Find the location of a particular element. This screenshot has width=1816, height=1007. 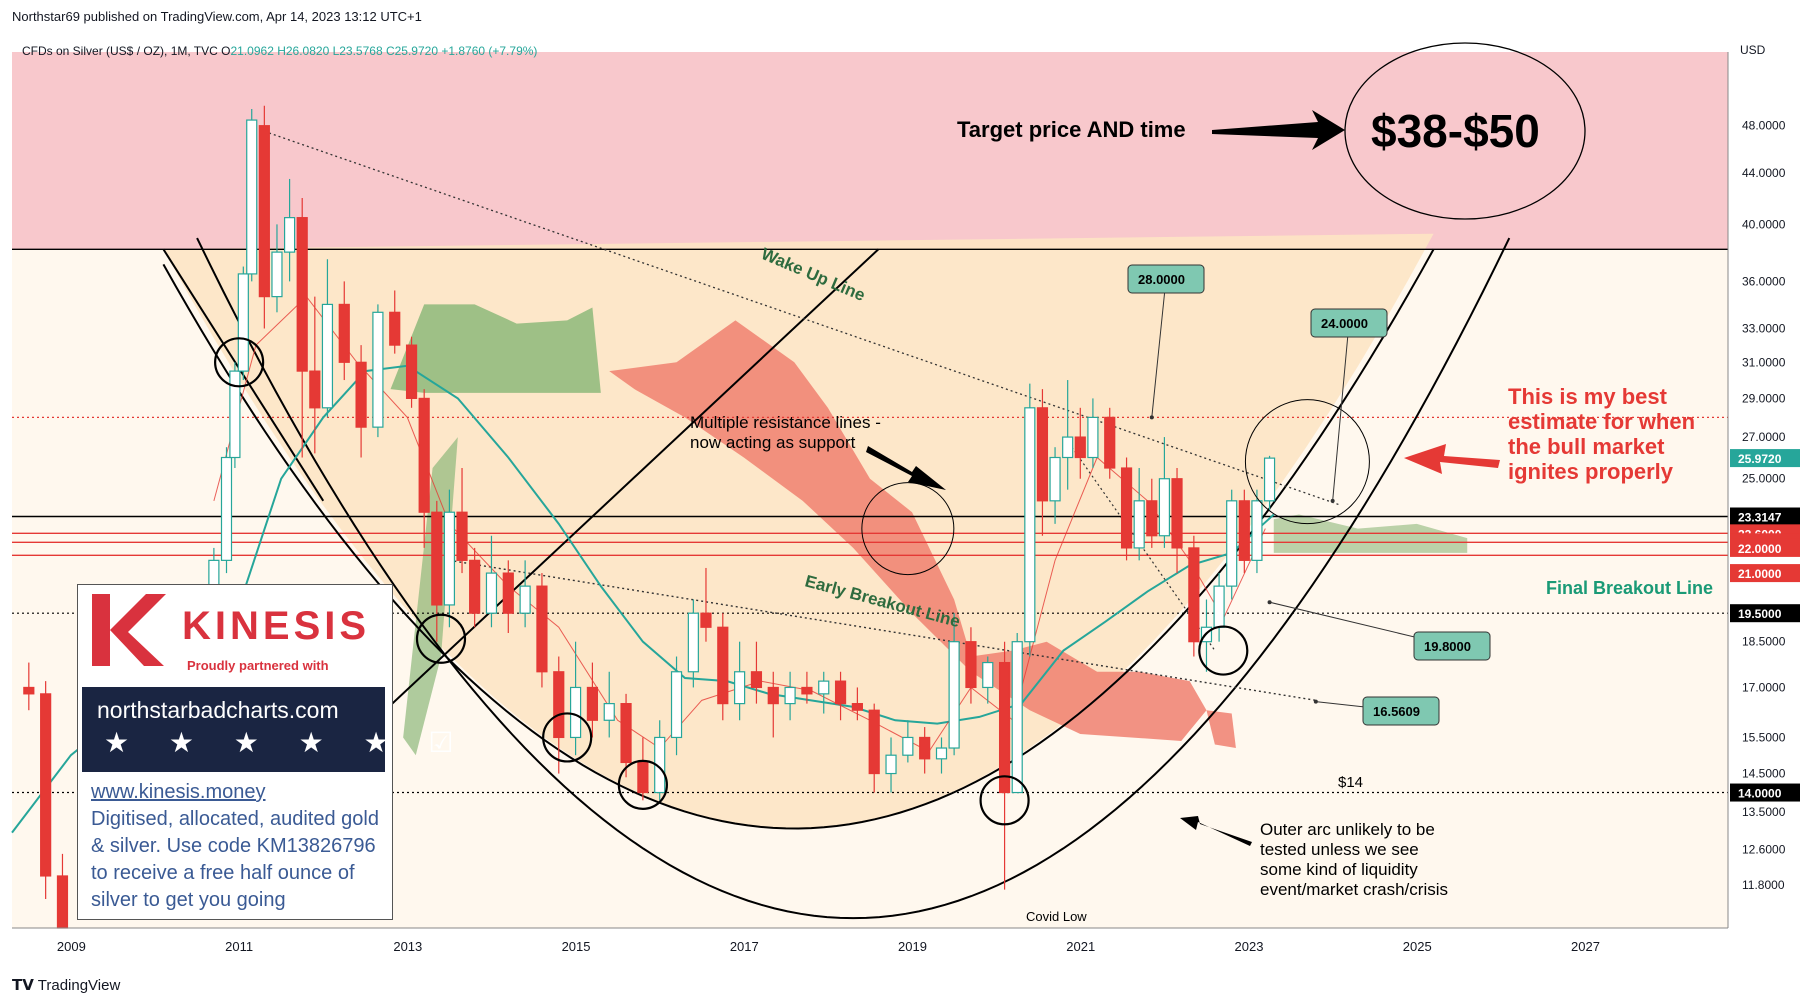

estimate-label-2: estimate for when is located at coordinates (1601, 421).